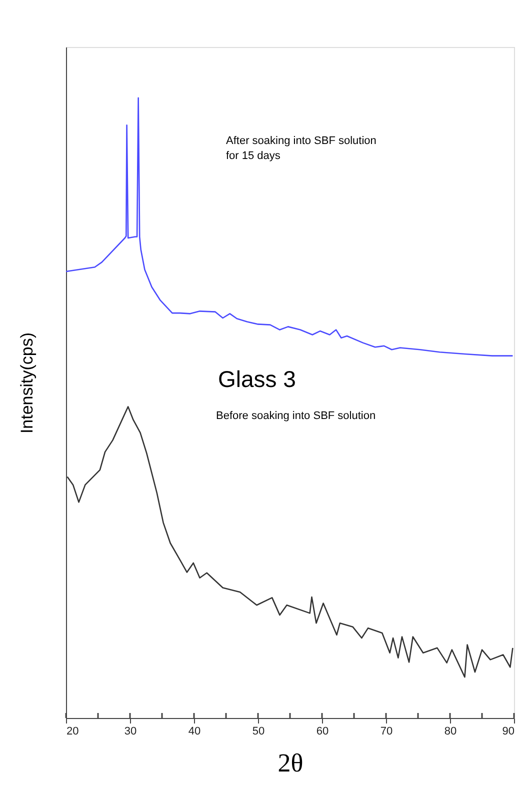 This screenshot has width=524, height=793. I want to click on x-tick-label: 40, so click(194, 732).